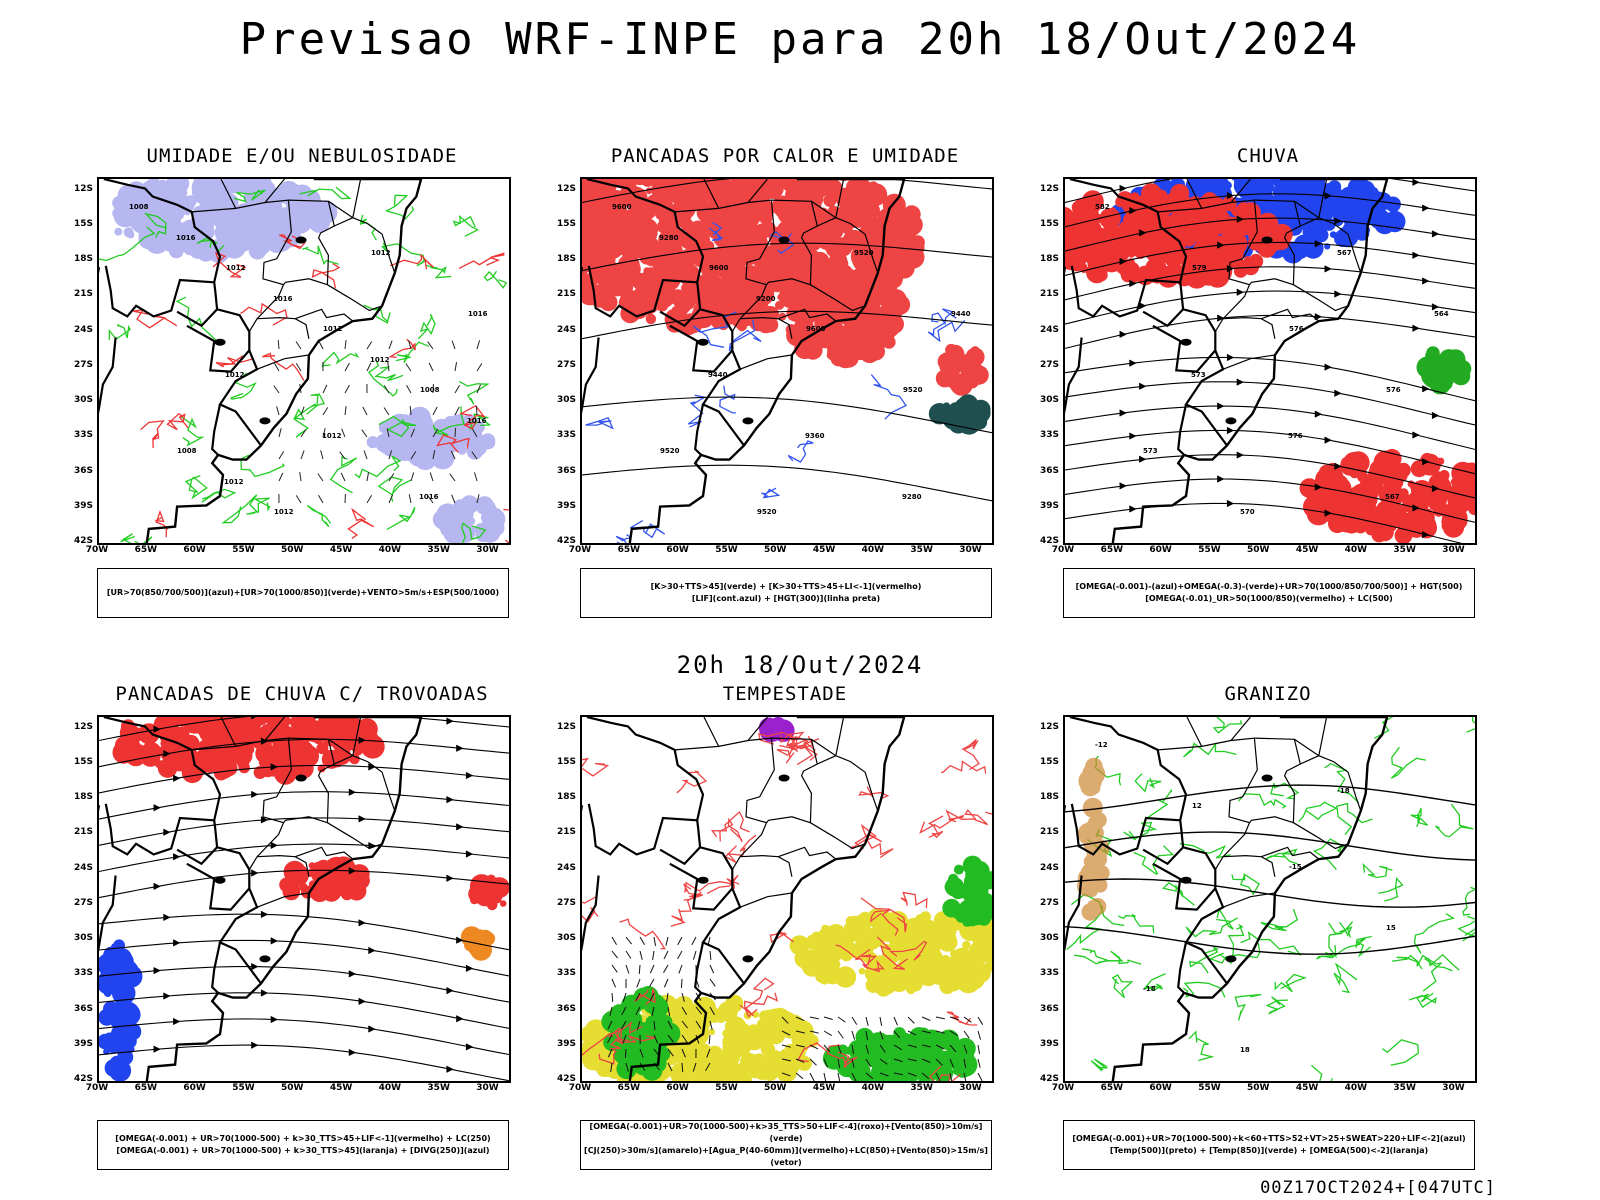 This screenshot has height=1200, width=1600. I want to click on contour-label: 9600, so click(719, 268).